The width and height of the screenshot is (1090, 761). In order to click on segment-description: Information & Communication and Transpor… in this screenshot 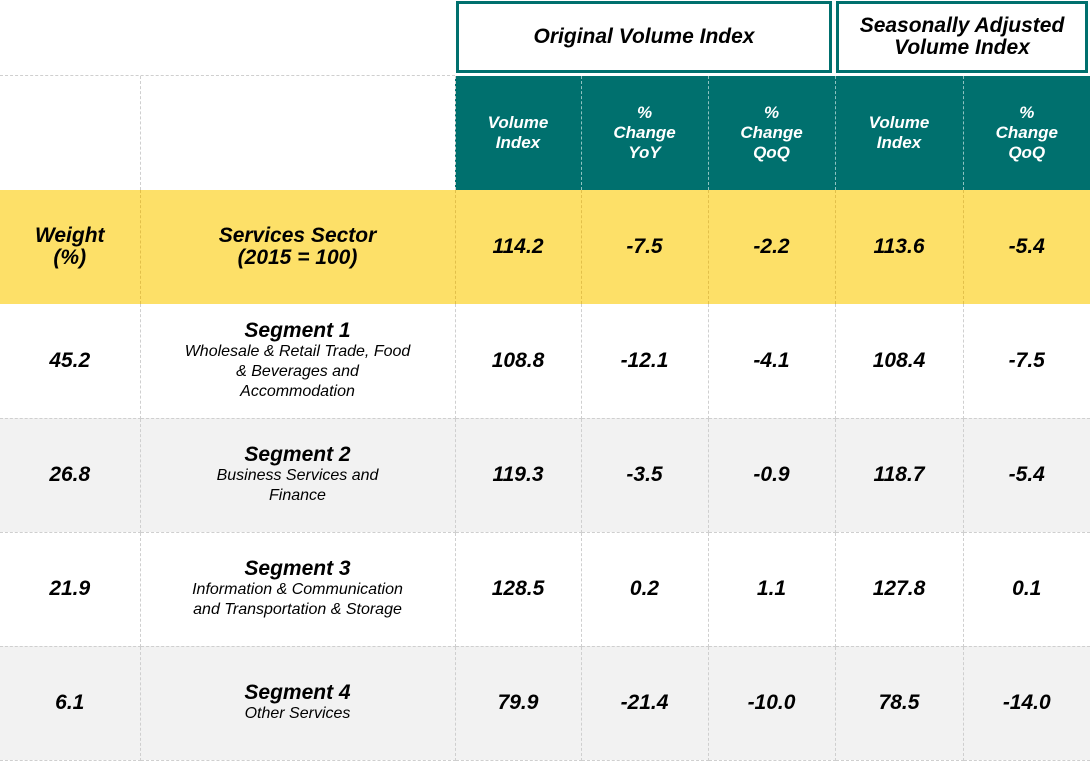, I will do `click(297, 599)`.